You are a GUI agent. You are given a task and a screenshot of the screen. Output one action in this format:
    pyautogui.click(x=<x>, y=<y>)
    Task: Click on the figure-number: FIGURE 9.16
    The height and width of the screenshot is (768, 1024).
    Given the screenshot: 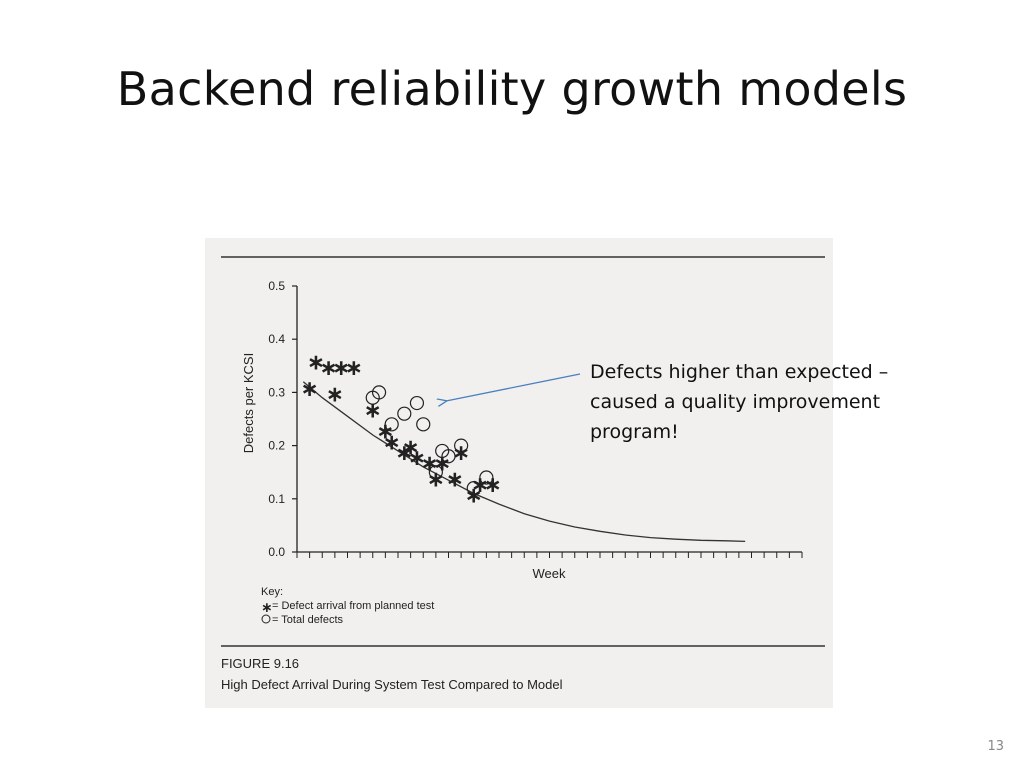 What is the action you would take?
    pyautogui.click(x=260, y=663)
    